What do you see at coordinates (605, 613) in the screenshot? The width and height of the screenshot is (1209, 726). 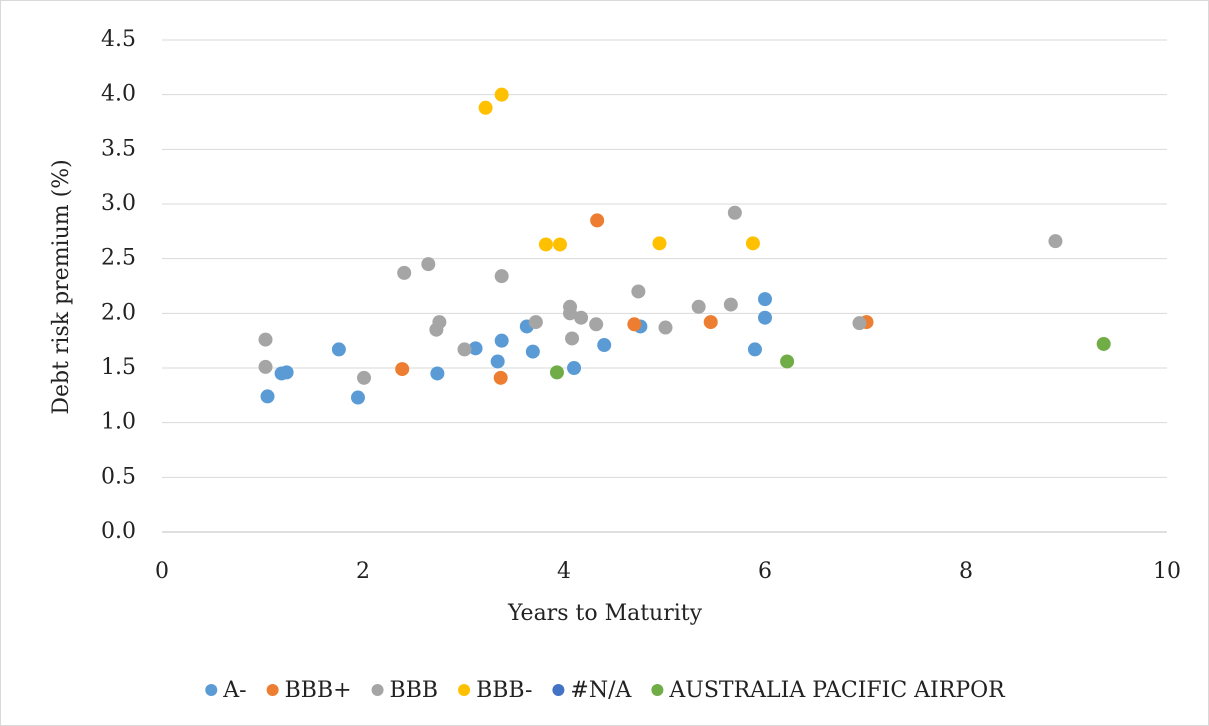 I see `x-axis-label: Years to Maturity` at bounding box center [605, 613].